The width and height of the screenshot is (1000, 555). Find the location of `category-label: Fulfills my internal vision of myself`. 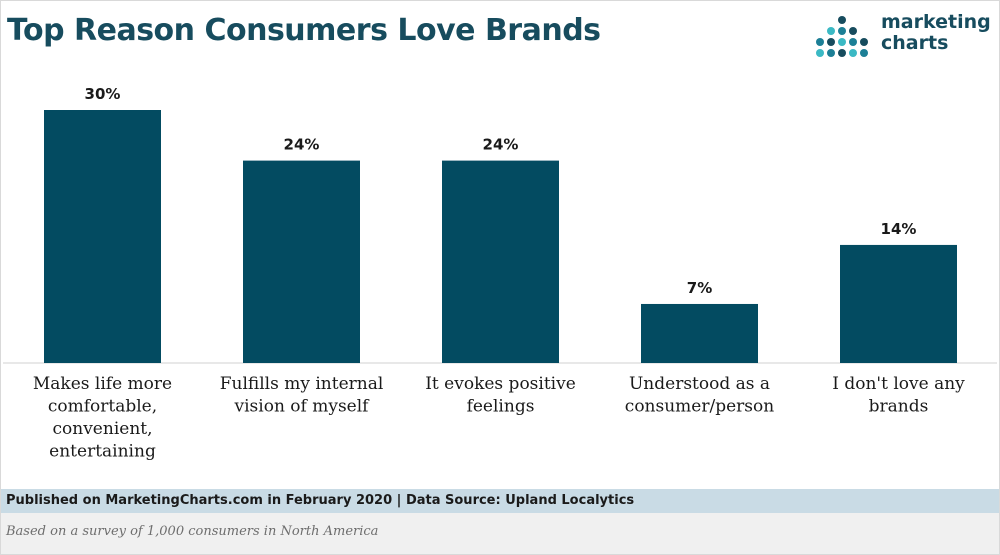

category-label: Fulfills my internal vision of myself is located at coordinates (302, 395).